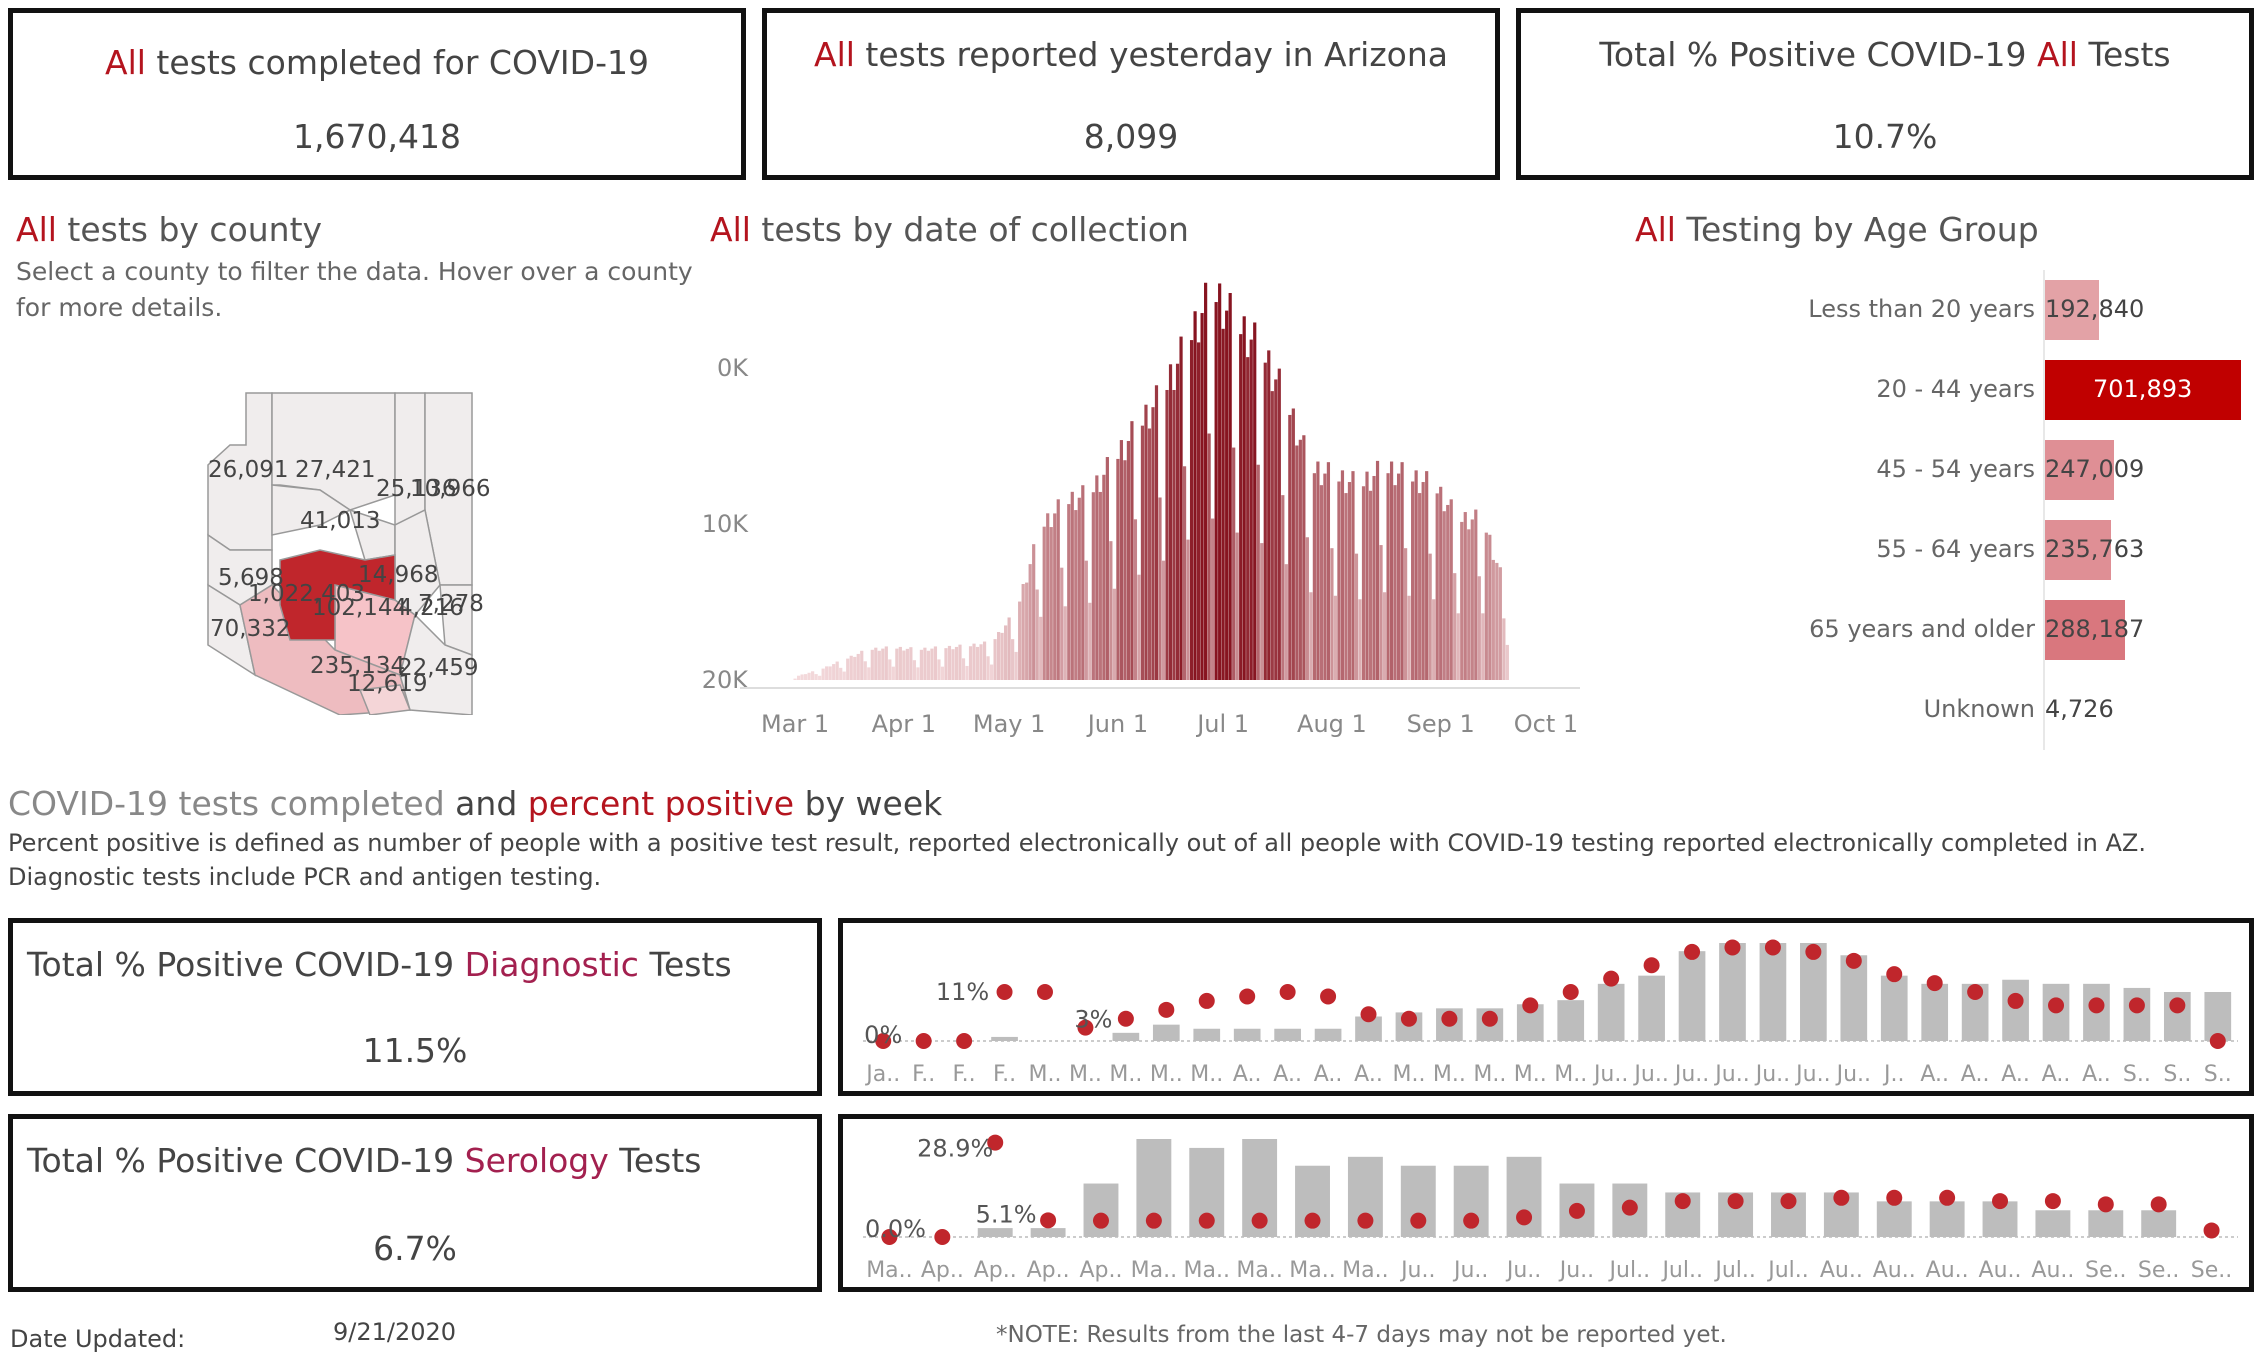 Image resolution: width=2259 pixels, height=1366 pixels. I want to click on age-group-bar, so click(2143, 390).